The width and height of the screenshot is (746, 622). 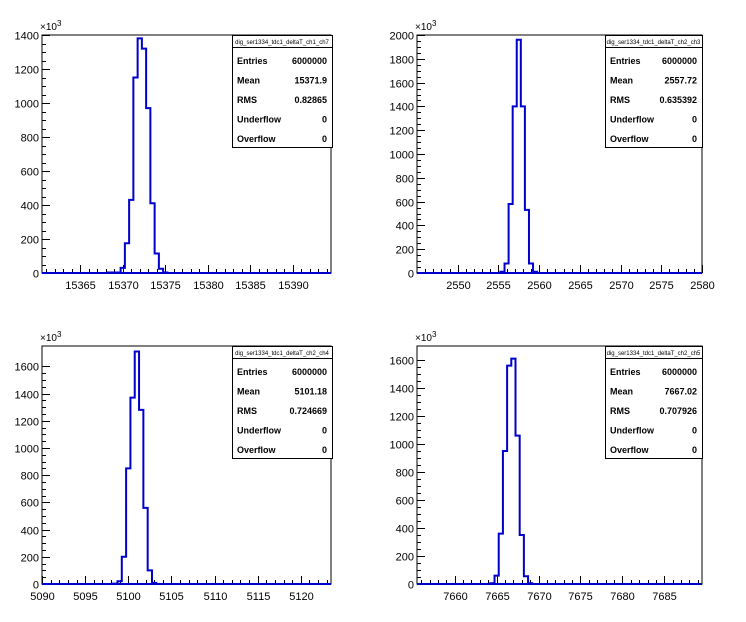 What do you see at coordinates (310, 392) in the screenshot?
I see `stats-value-mean: 5101.18` at bounding box center [310, 392].